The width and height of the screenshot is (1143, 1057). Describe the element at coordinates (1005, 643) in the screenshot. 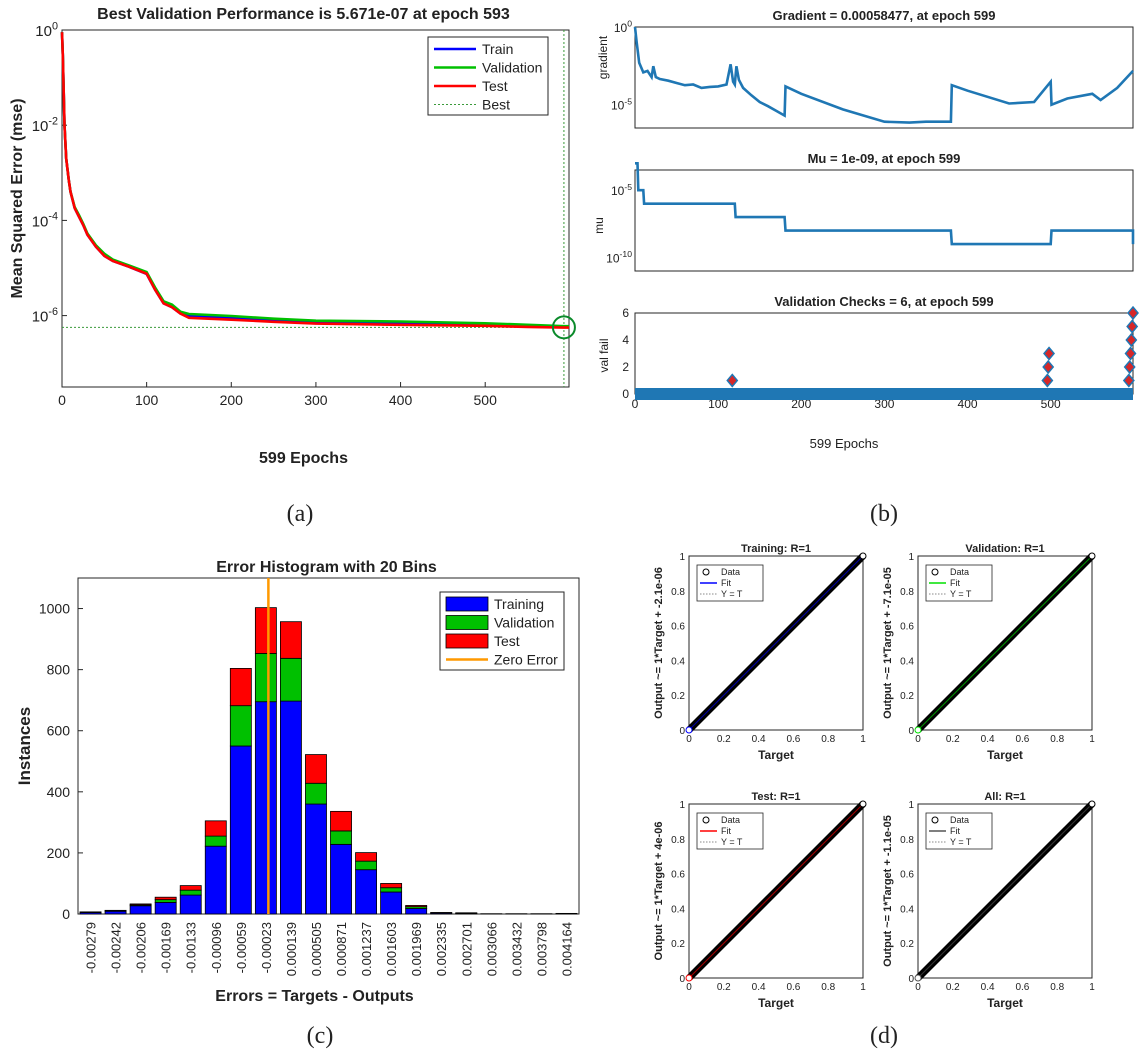

I see `regression-fit-line` at that location.